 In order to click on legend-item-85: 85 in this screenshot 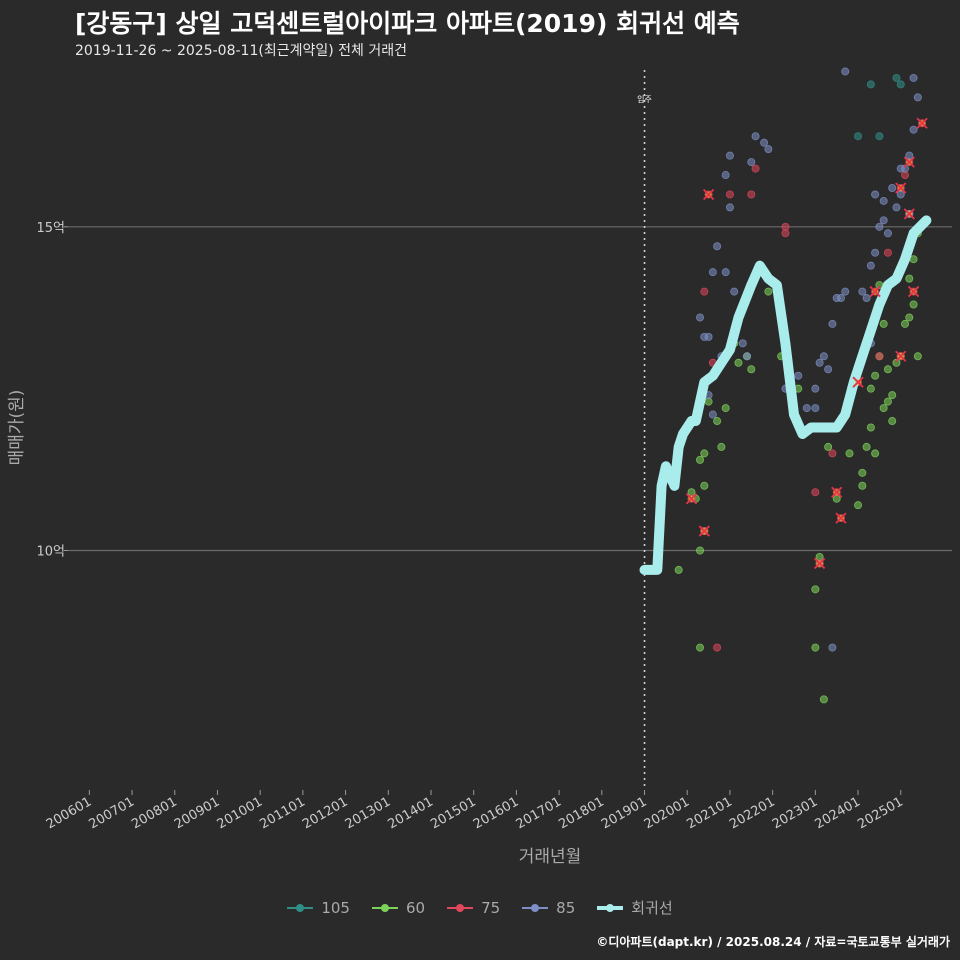, I will do `click(548, 907)`.